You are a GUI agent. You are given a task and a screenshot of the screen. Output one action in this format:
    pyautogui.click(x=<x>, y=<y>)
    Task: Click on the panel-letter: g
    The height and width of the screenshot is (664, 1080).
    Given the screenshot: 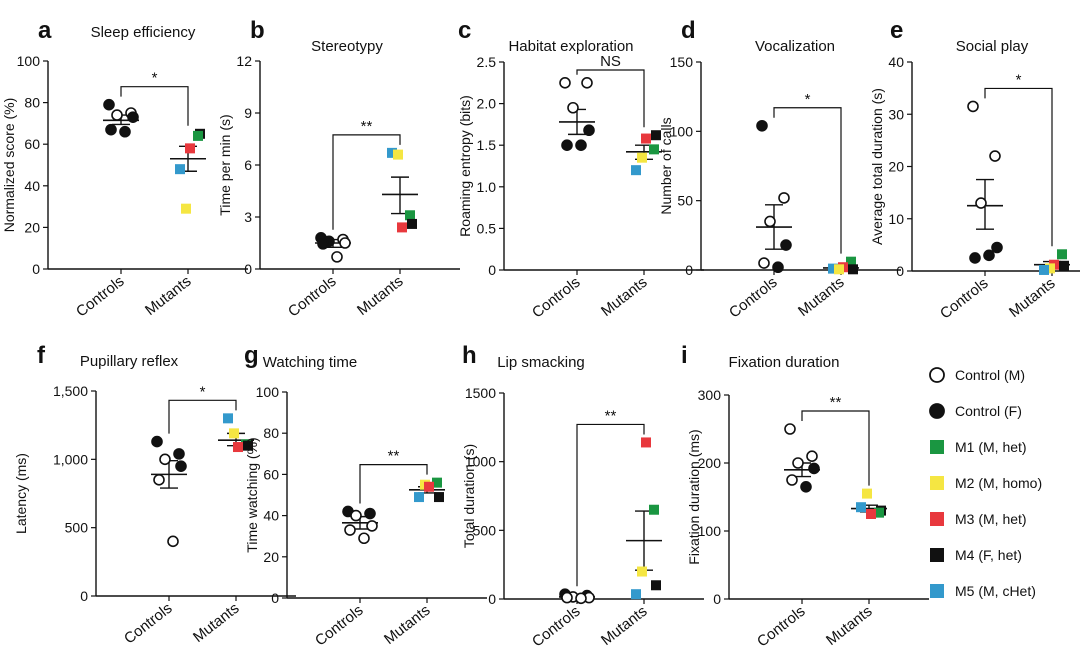 What is the action you would take?
    pyautogui.click(x=251, y=355)
    